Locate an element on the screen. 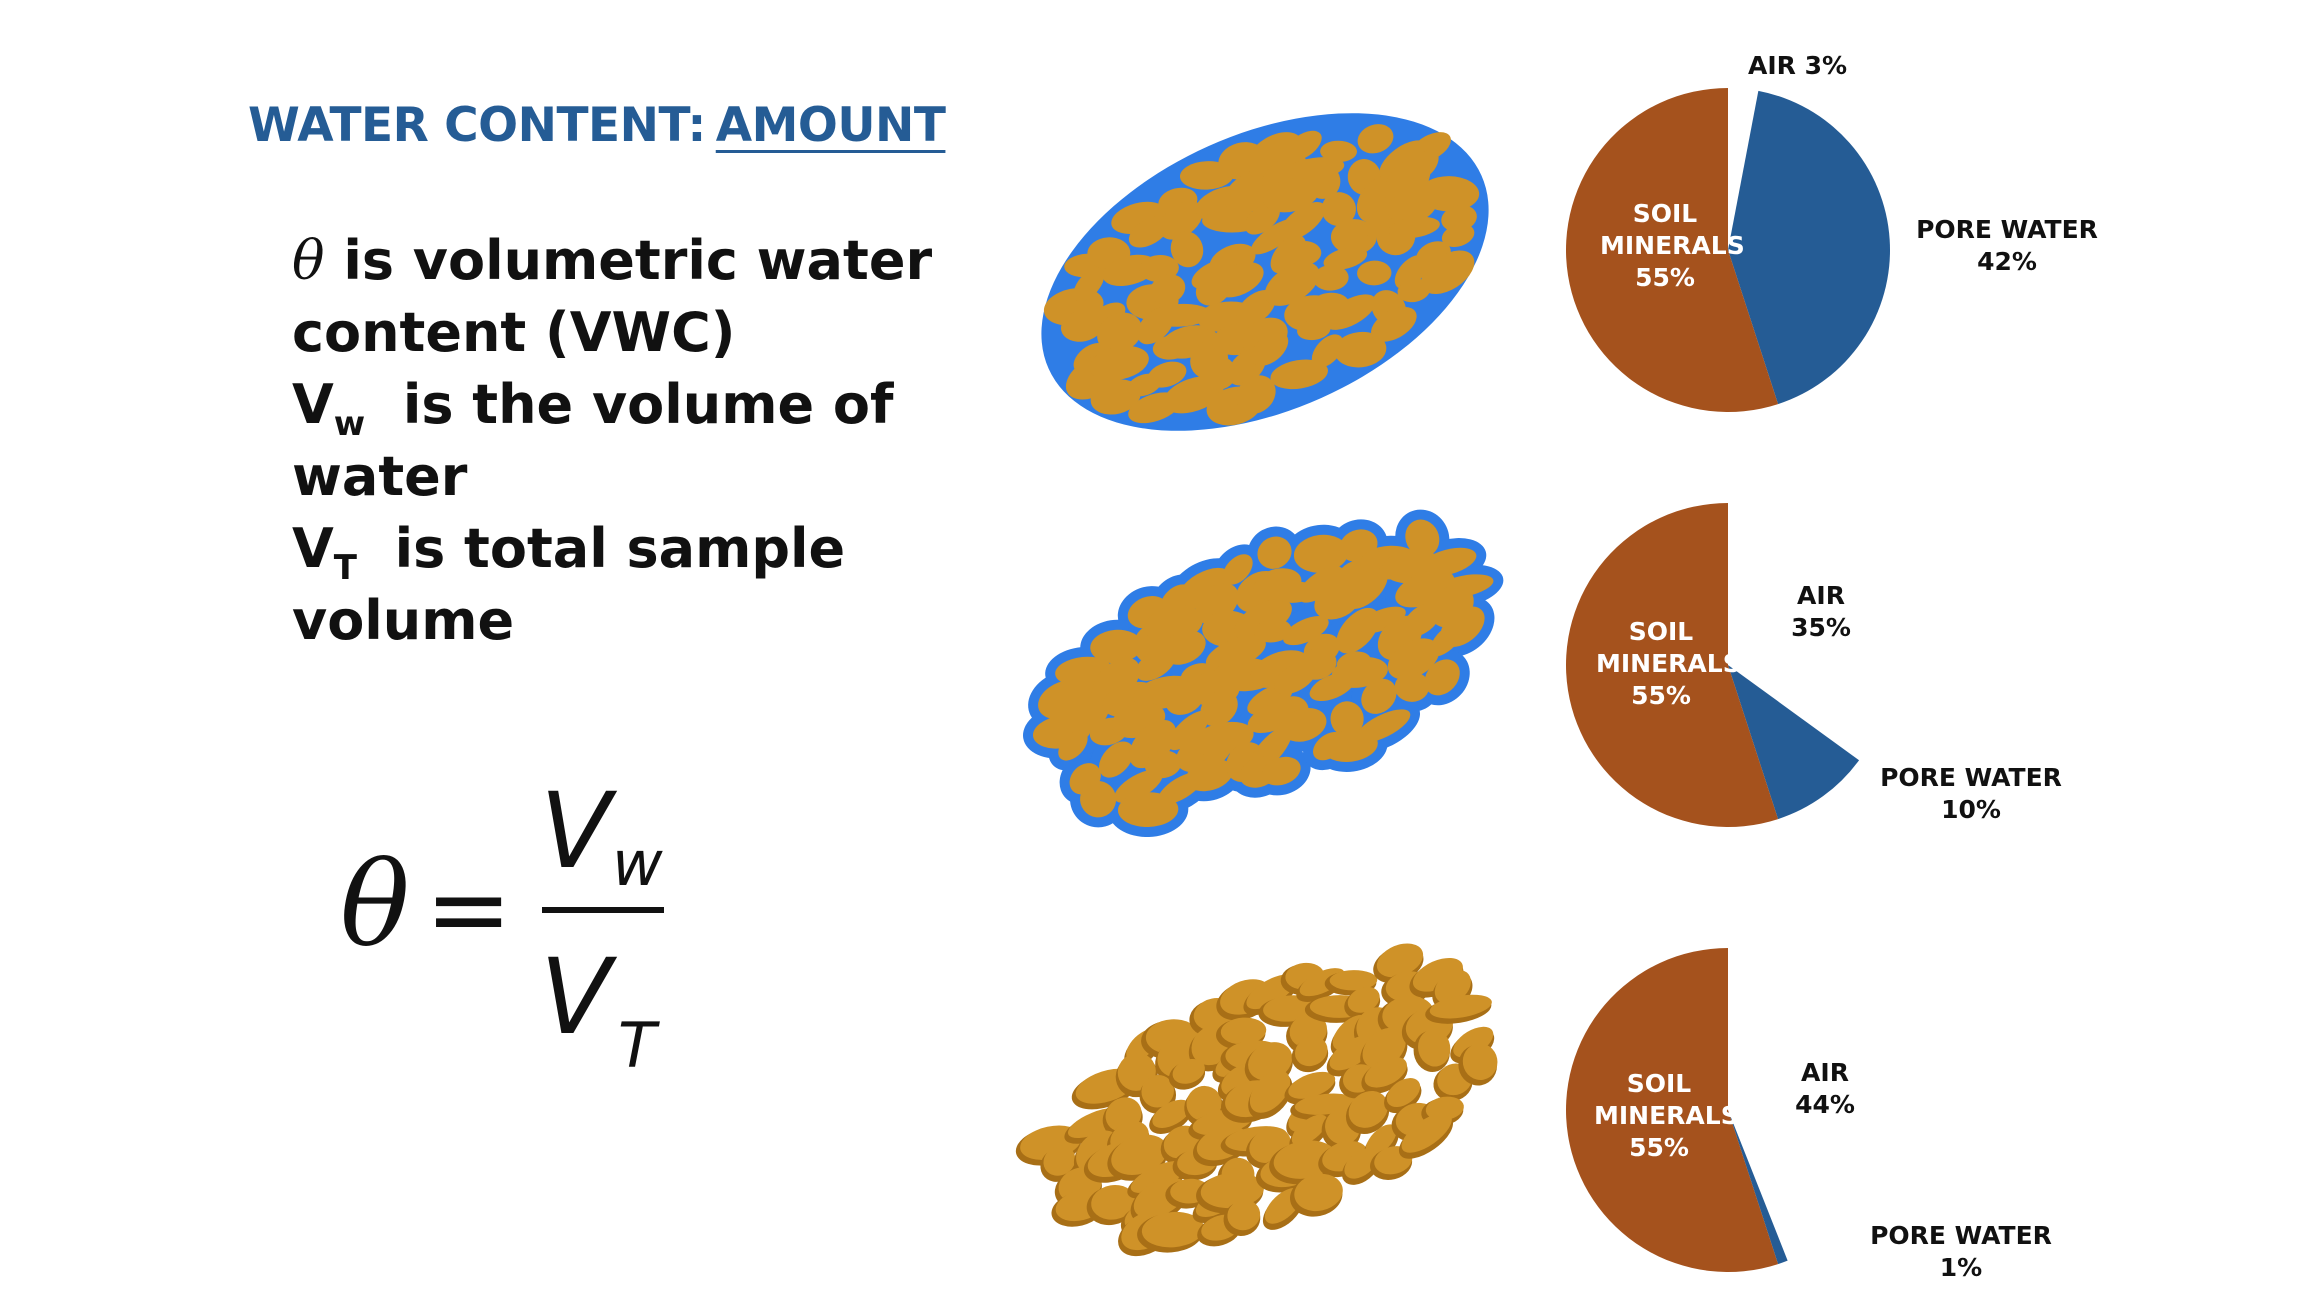  pie1-soil-label: SOIL MINERALS 55% is located at coordinates (1672, 245).